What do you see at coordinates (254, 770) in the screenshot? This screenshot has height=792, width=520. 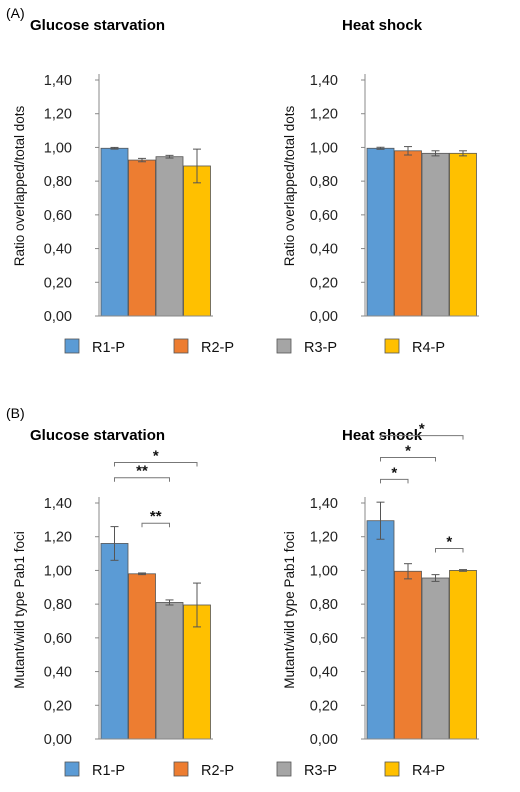 I see `legend-b: R1-P R2-P R3-P R4-P` at bounding box center [254, 770].